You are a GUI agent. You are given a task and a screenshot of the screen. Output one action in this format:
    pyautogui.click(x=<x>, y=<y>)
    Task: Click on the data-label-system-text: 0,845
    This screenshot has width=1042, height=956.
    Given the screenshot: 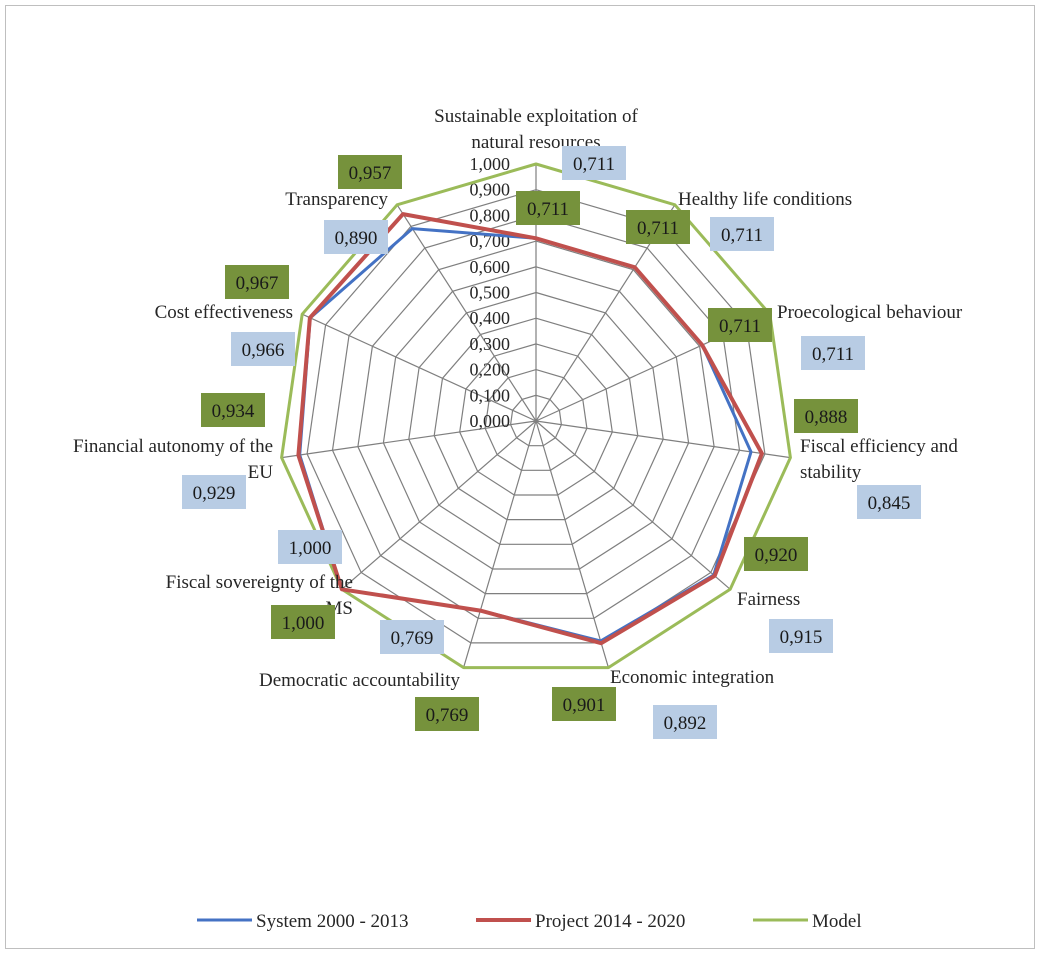 What is the action you would take?
    pyautogui.click(x=889, y=503)
    